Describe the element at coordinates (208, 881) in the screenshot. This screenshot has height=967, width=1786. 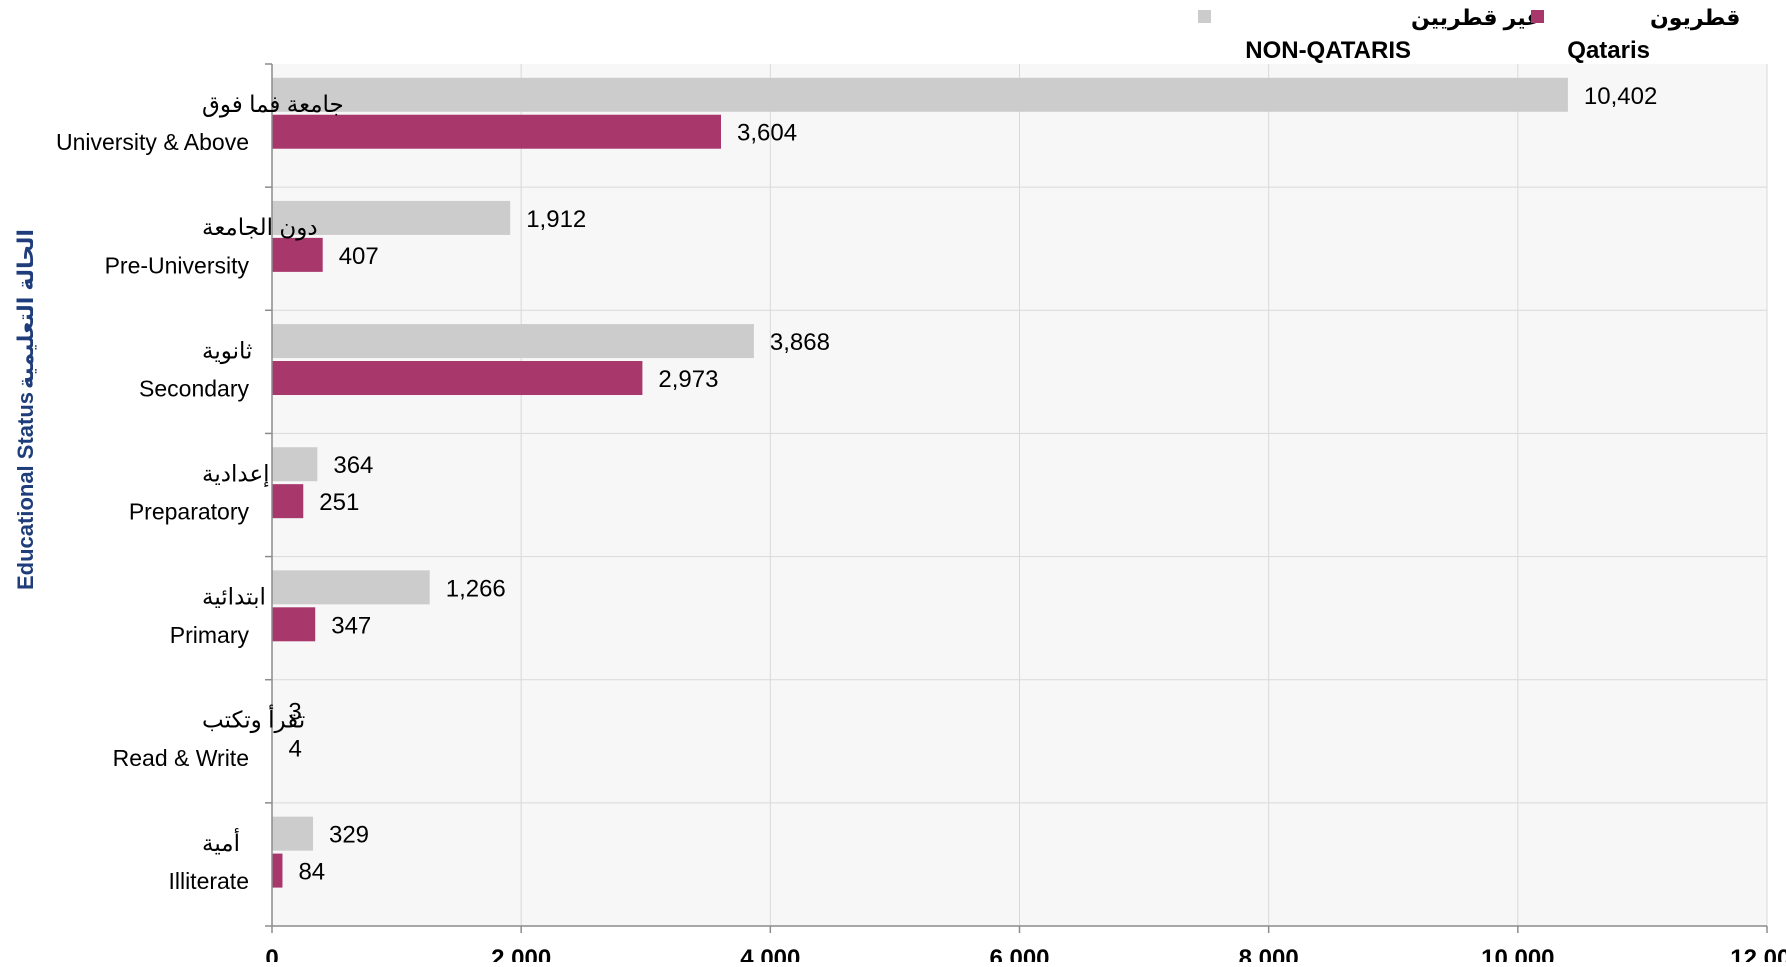
I see `category-label-english: Illiterate` at that location.